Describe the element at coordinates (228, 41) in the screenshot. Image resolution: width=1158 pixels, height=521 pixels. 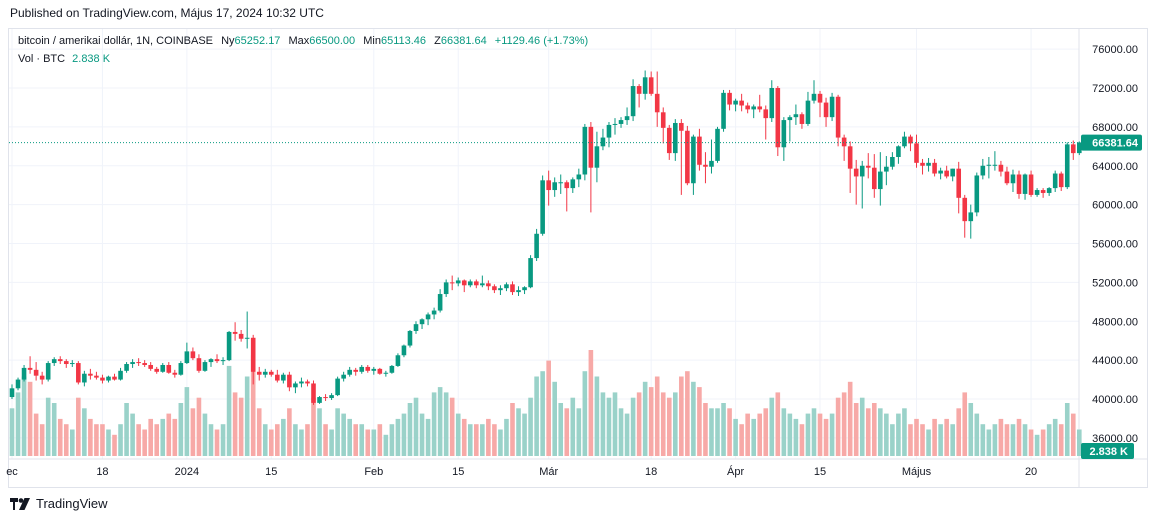
I see `open-label: Ny` at that location.